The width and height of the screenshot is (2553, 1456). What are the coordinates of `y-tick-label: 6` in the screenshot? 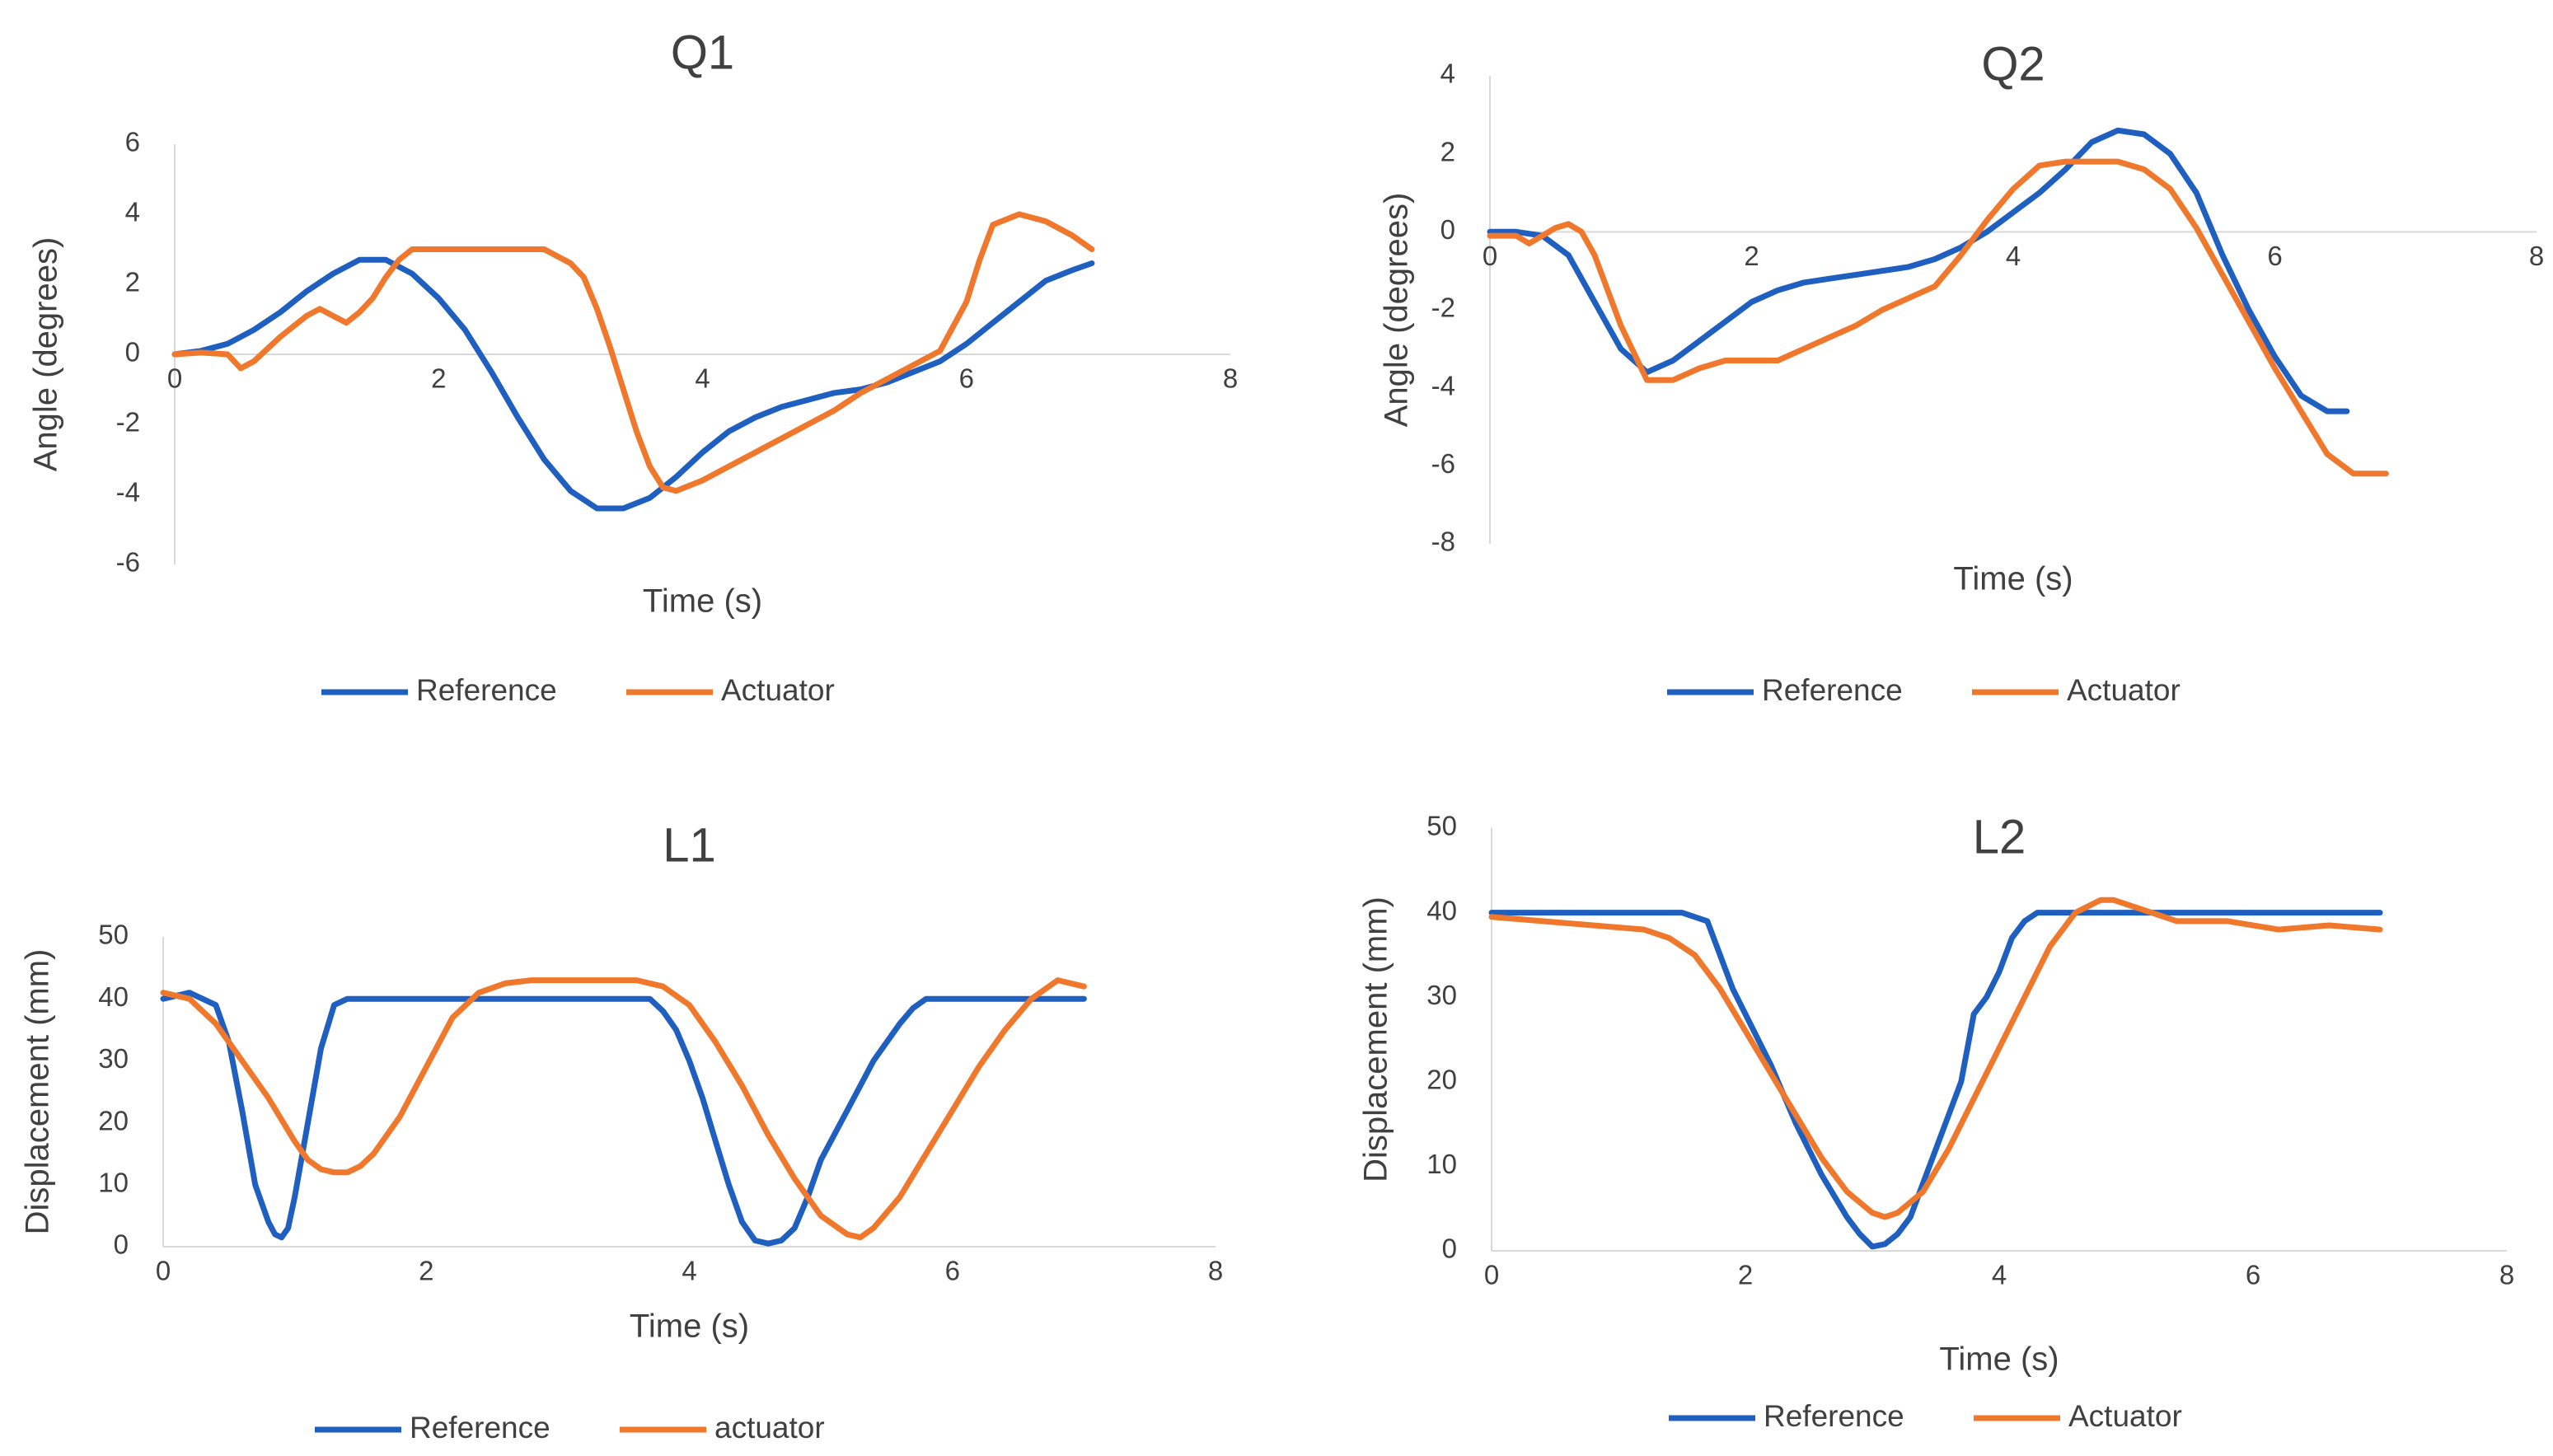 It's located at (132, 142).